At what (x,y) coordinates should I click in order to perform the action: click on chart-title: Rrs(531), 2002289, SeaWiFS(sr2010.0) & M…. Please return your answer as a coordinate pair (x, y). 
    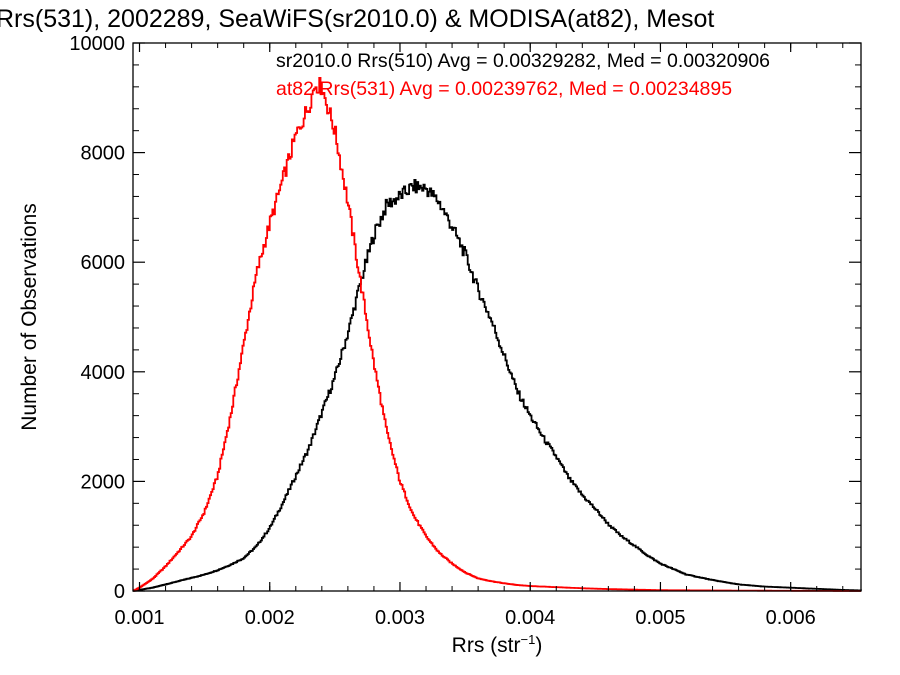
    Looking at the image, I should click on (357, 19).